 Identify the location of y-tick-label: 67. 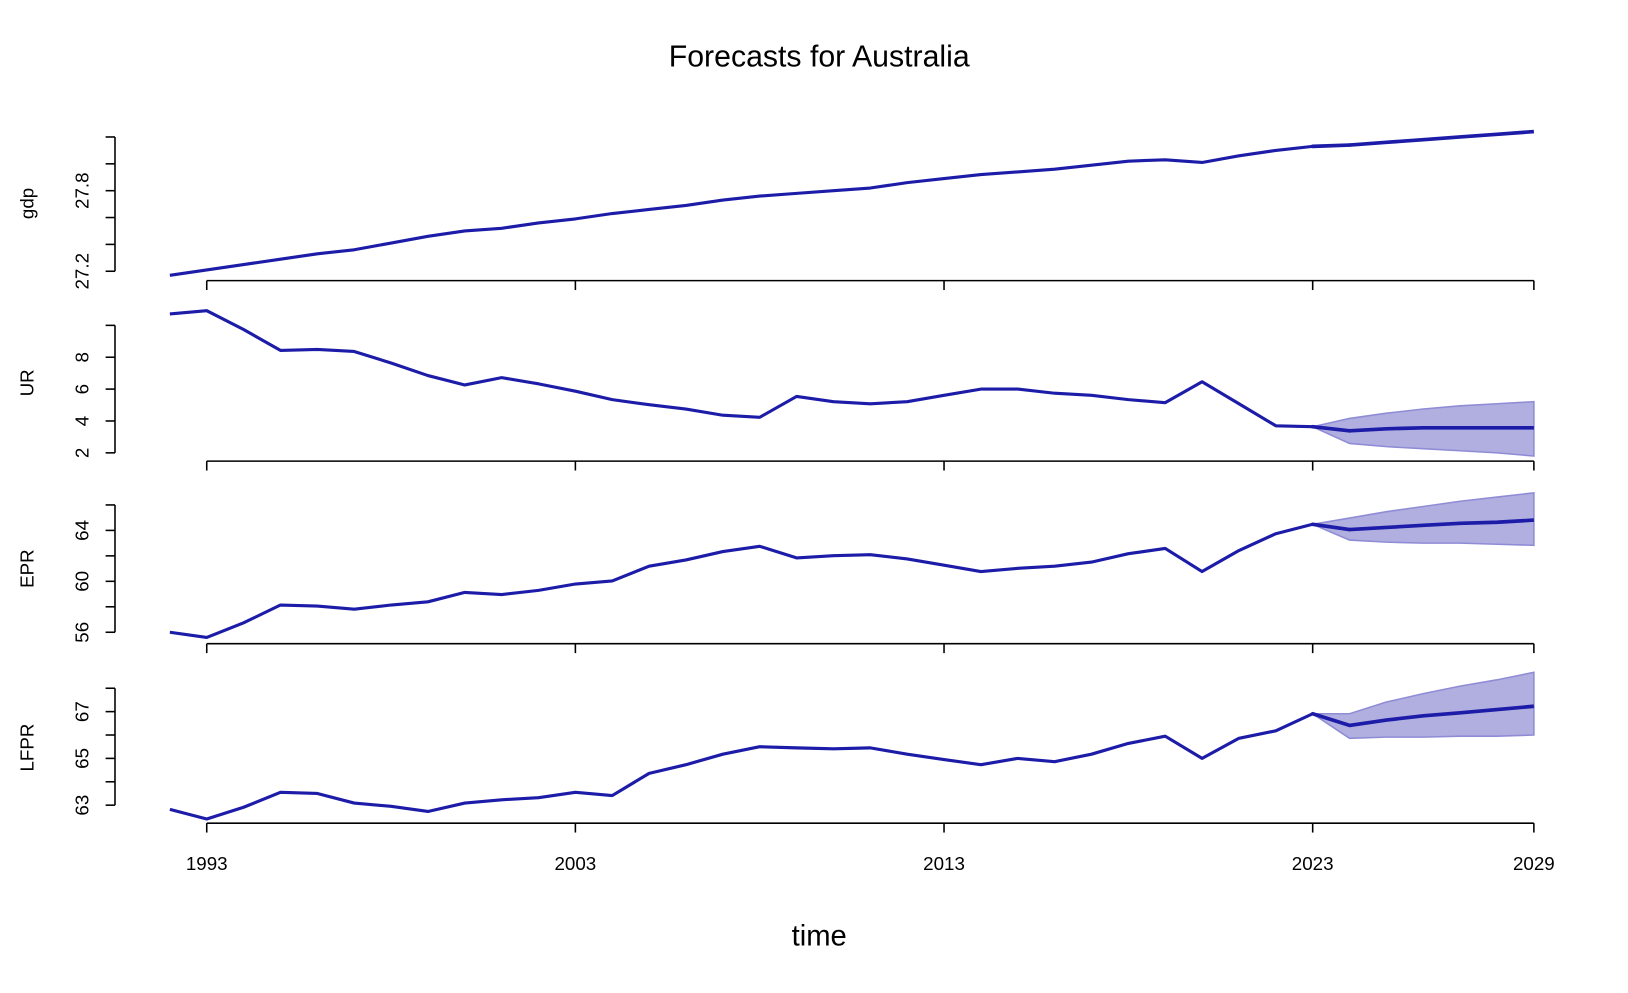
(82, 711).